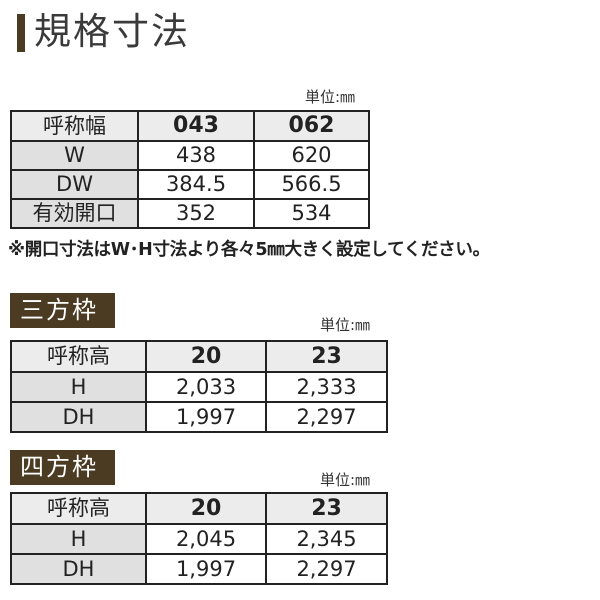  I want to click on cell: 438, so click(196, 155).